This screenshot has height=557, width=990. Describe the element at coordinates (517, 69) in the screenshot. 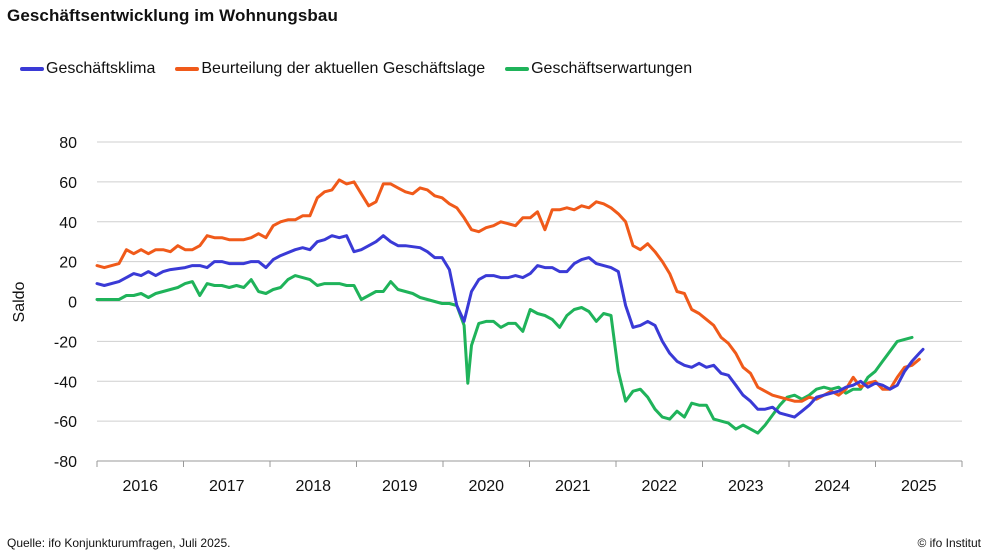

I see `legend-swatch-geschaeftserwartungen` at that location.